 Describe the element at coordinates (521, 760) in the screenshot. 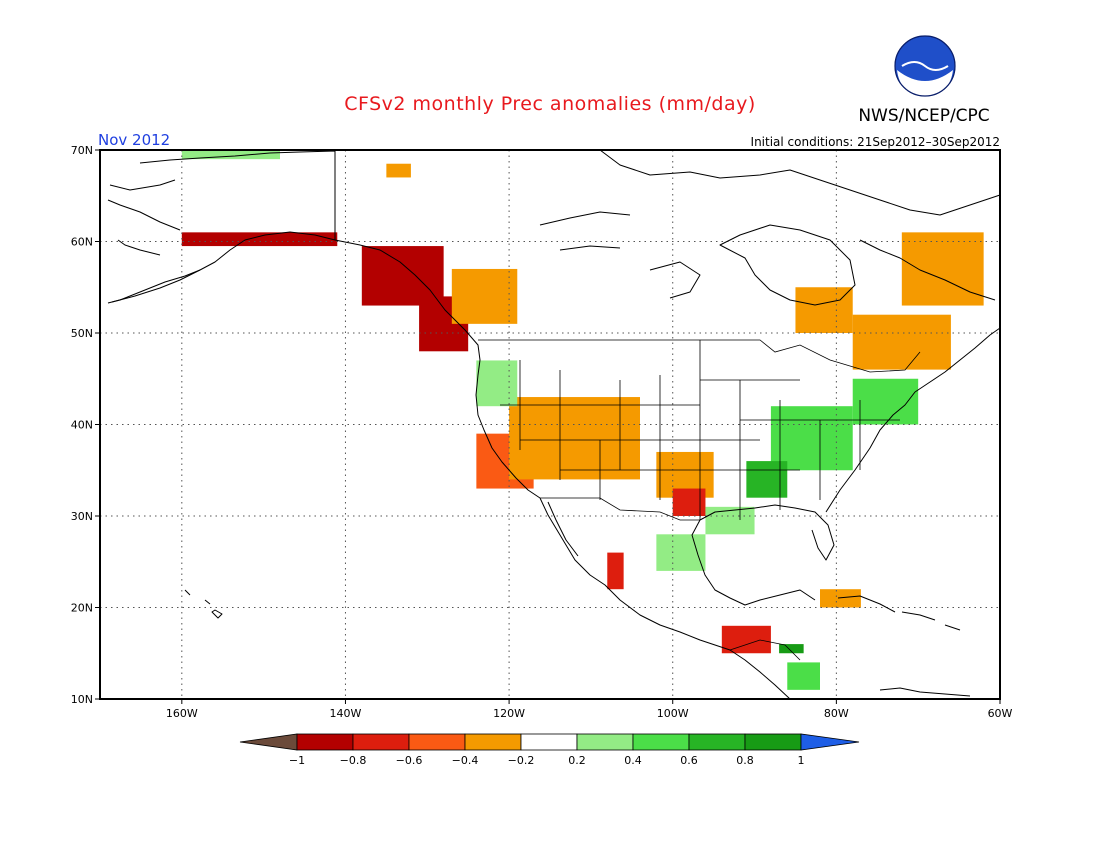

I see `colorbar-label: −0.2` at that location.